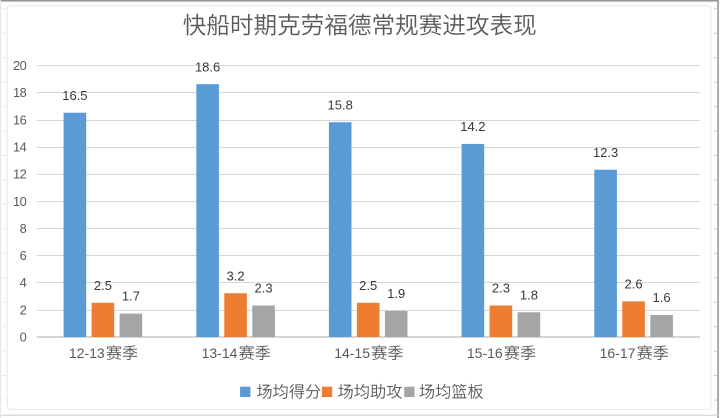 The image size is (721, 418). Describe the element at coordinates (23, 309) in the screenshot. I see `svg-text: 2` at that location.